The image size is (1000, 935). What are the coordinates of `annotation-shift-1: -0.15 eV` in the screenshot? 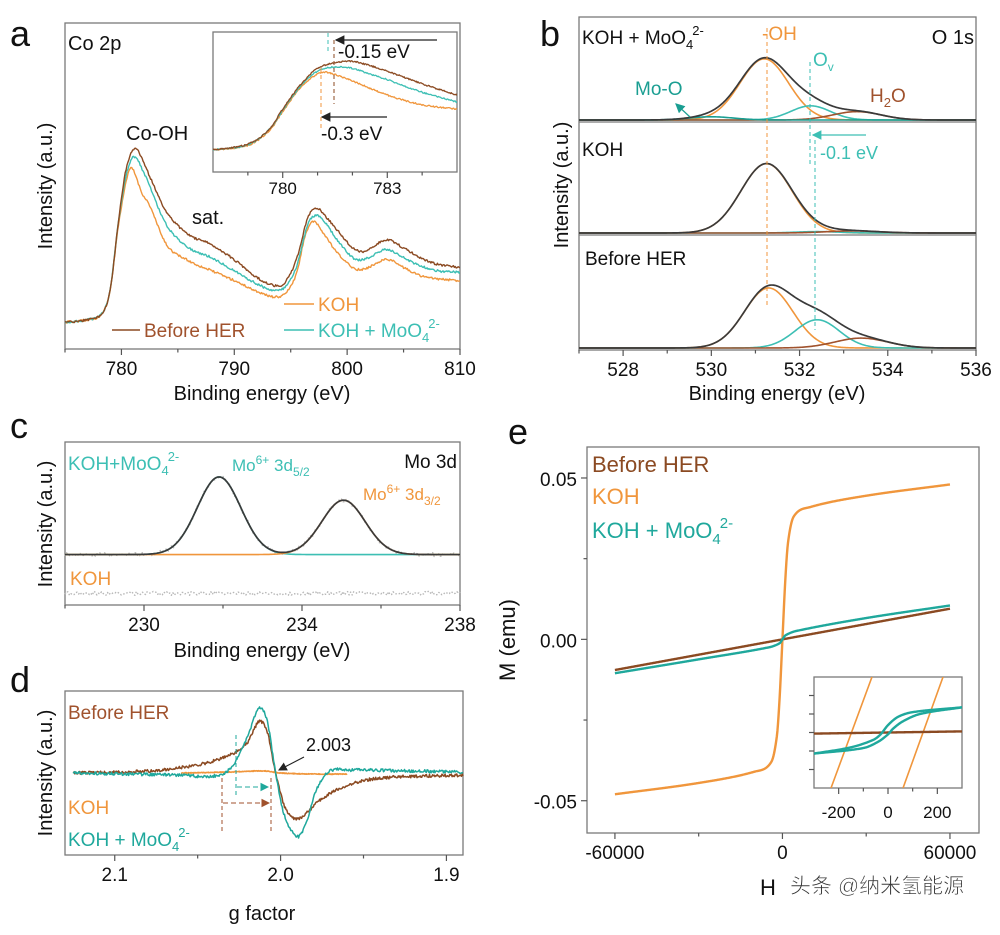 It's located at (374, 52).